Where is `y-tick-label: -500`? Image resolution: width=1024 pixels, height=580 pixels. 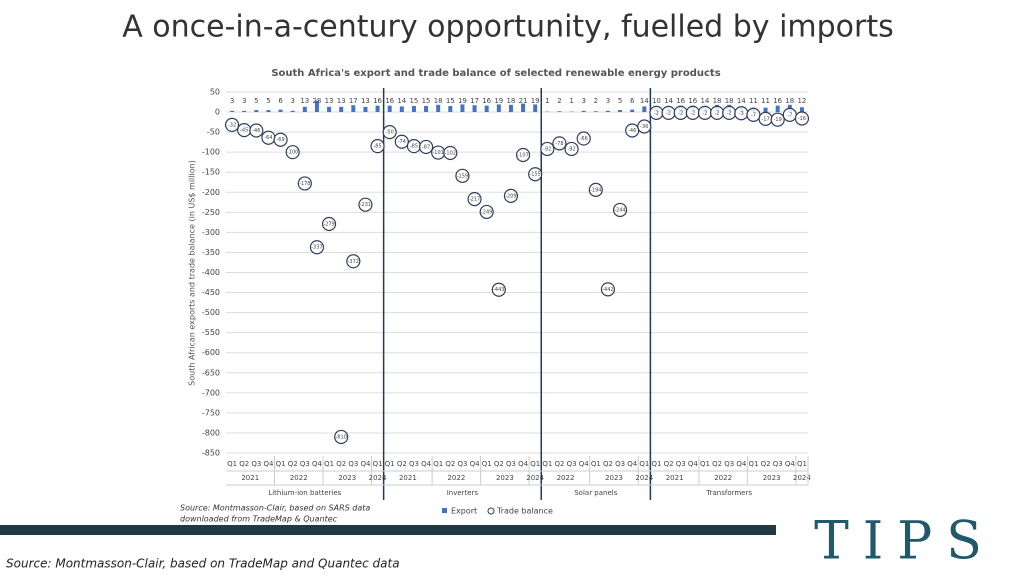
y-tick-label: -500 is located at coordinates (211, 312).